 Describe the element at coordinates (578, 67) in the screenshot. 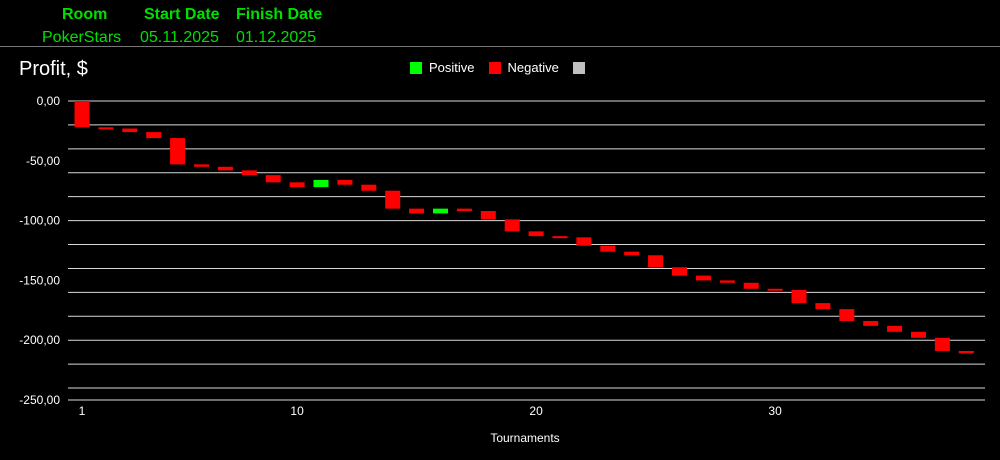

I see `legend-neutral-swatch` at that location.